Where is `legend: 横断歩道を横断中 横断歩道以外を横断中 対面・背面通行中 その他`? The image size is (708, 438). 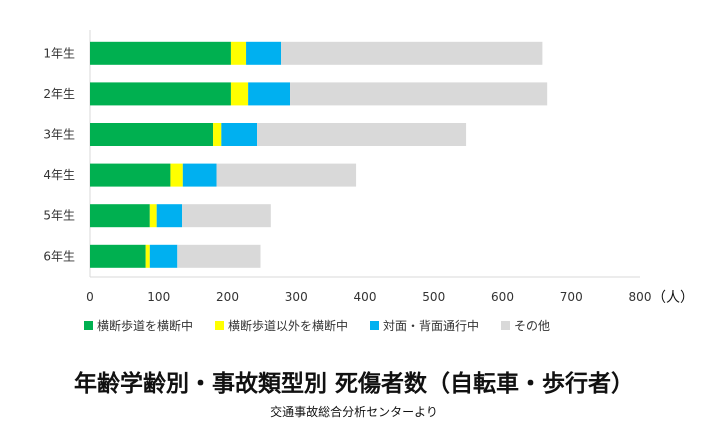 legend: 横断歩道を横断中 横断歩道以外を横断中 対面・背面通行中 その他 is located at coordinates (317, 325).